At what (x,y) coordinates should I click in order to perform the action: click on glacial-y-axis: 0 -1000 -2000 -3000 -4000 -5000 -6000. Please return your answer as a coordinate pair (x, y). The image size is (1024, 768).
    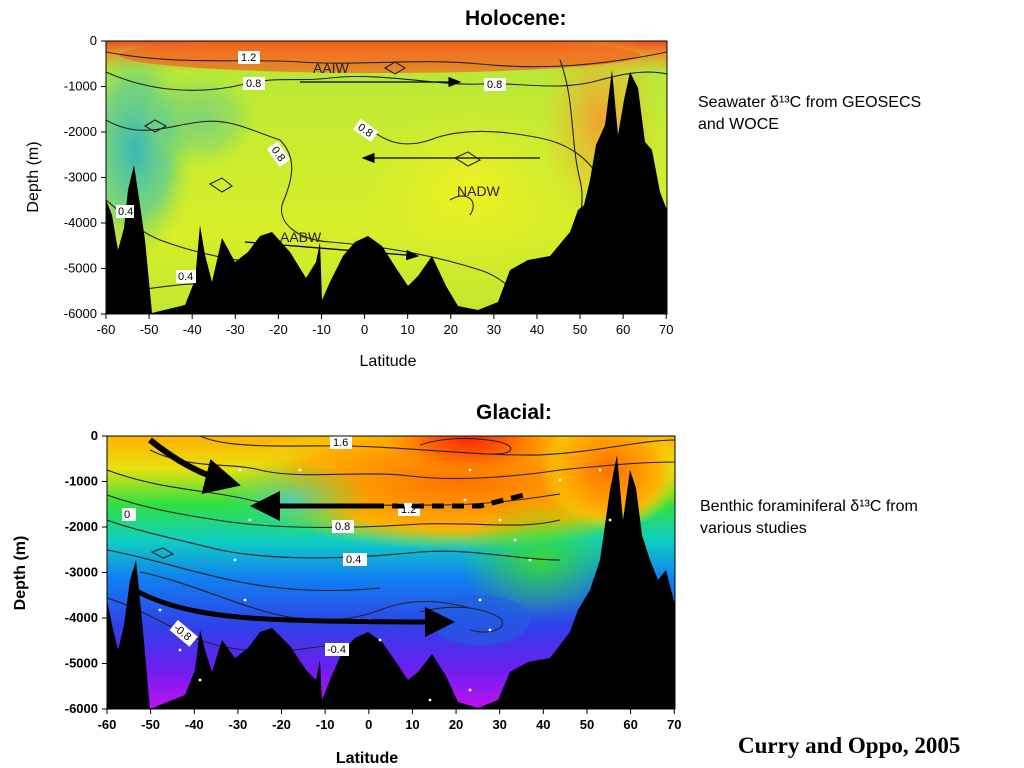
    Looking at the image, I should click on (86, 572).